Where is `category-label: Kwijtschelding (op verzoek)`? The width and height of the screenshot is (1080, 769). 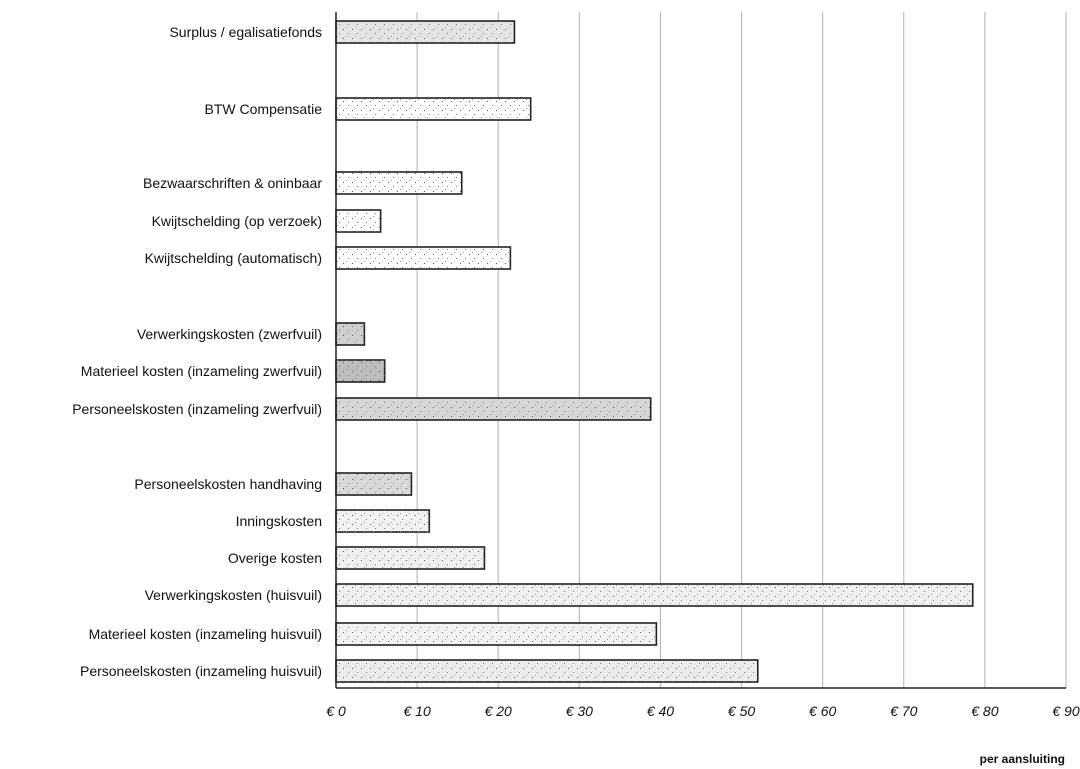
category-label: Kwijtschelding (op verzoek) is located at coordinates (237, 221).